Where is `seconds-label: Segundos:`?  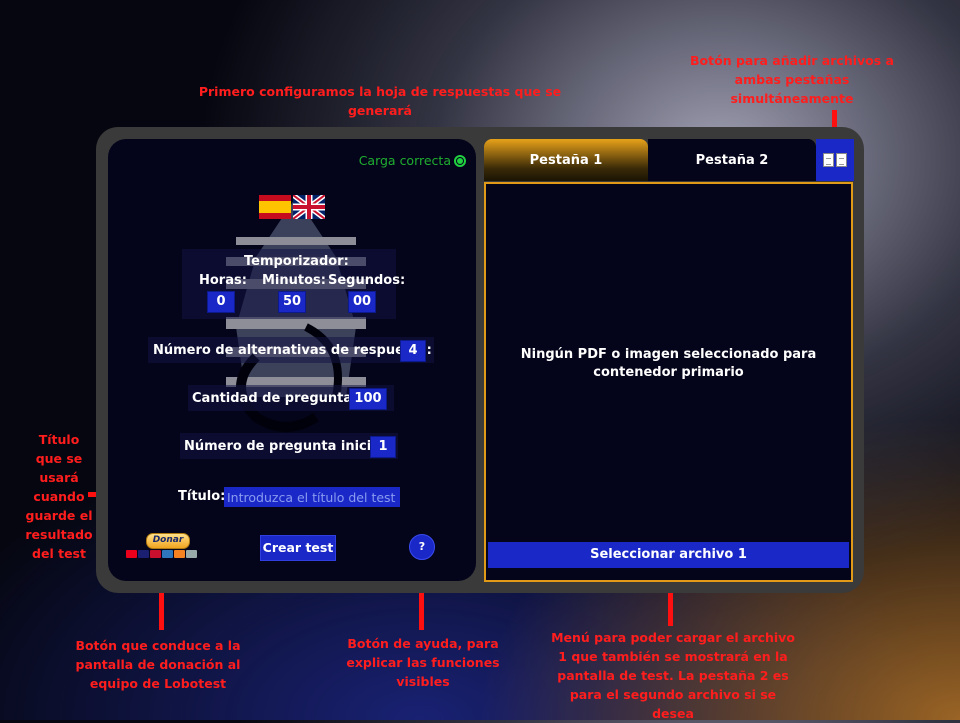 seconds-label: Segundos: is located at coordinates (367, 280).